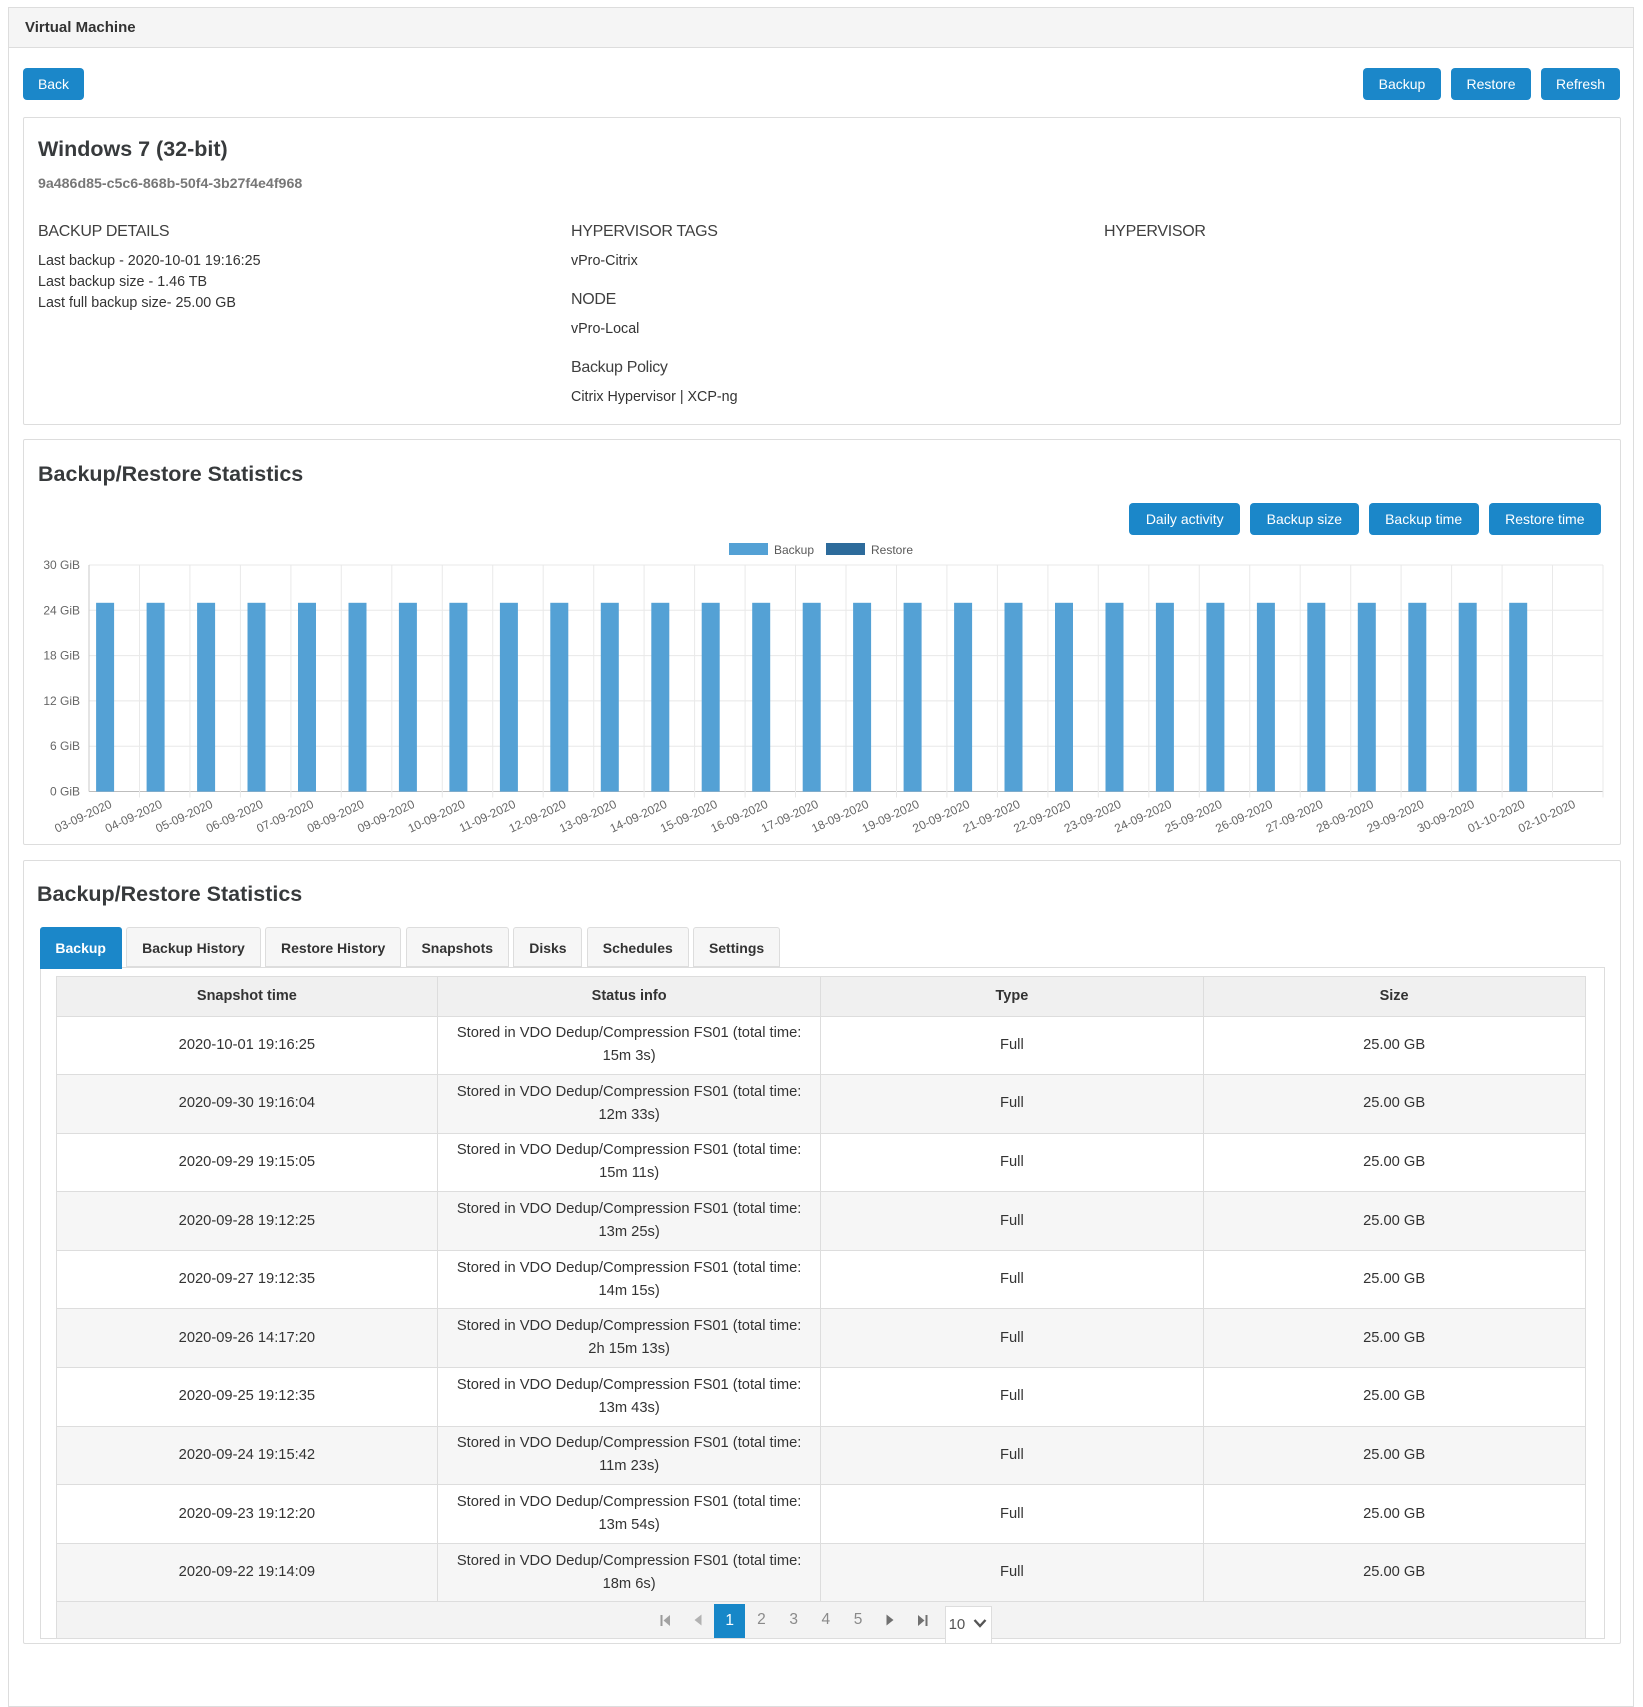 The height and width of the screenshot is (1707, 1643). Describe the element at coordinates (437, 816) in the screenshot. I see `svg-text: 10-09-2020` at that location.